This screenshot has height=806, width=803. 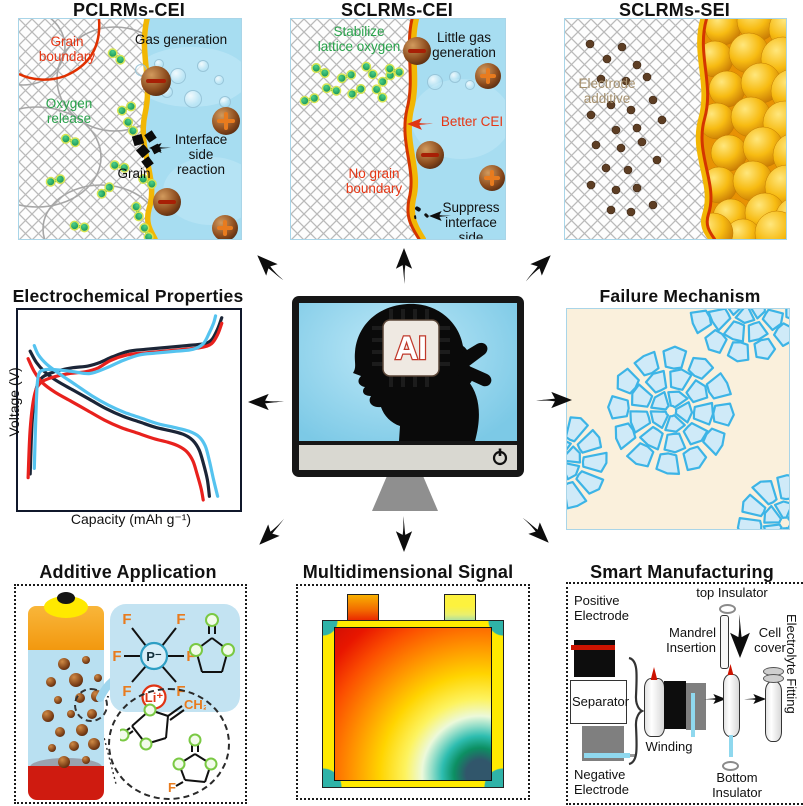 What do you see at coordinates (708, 129) in the screenshot?
I see `sei-red-line` at bounding box center [708, 129].